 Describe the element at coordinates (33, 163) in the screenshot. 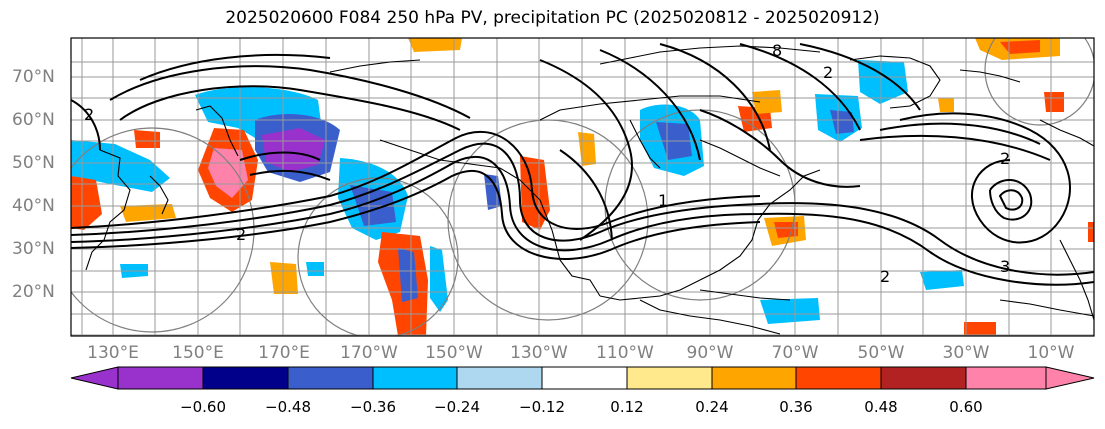

I see `lat-label: 50°N` at that location.